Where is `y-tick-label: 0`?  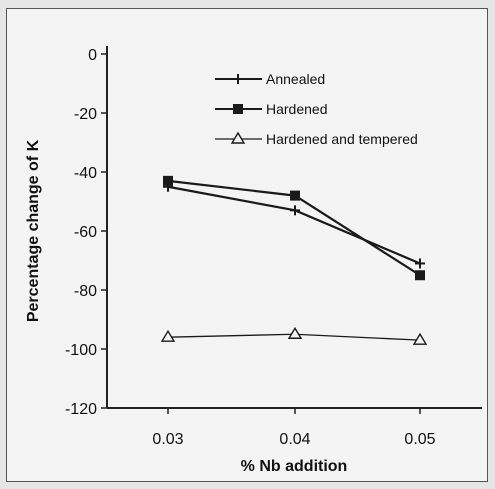 y-tick-label: 0 is located at coordinates (92, 55).